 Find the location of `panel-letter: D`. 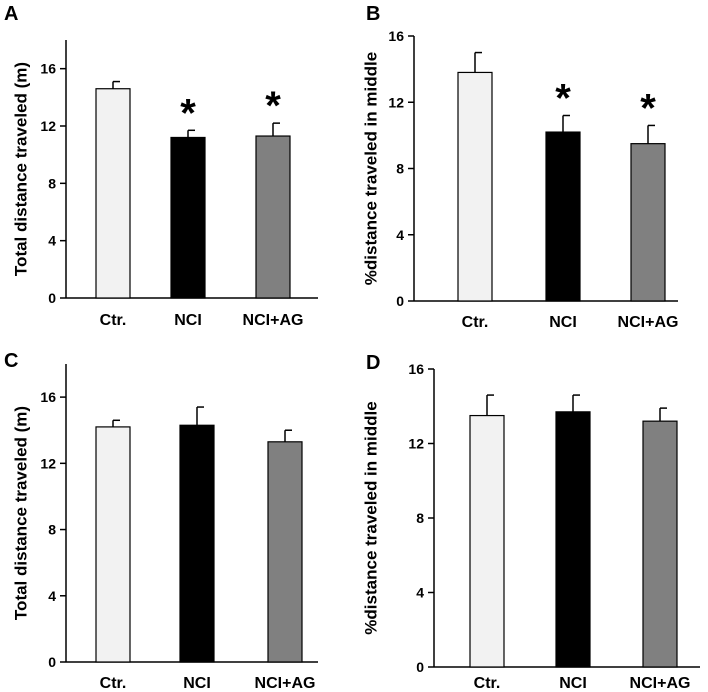

panel-letter: D is located at coordinates (373, 363).